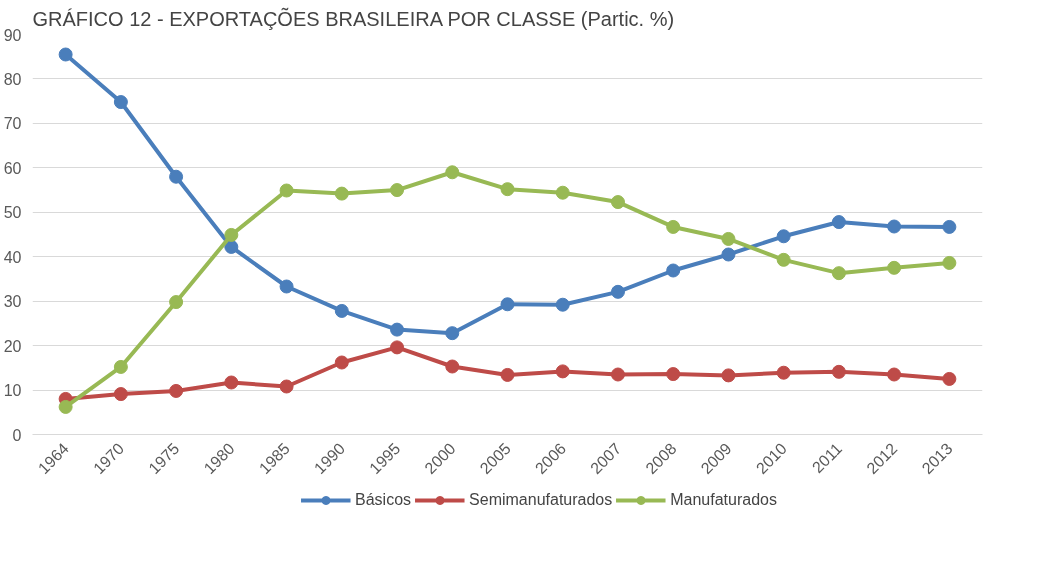  Describe the element at coordinates (17, 435) in the screenshot. I see `y-tick-label: 0` at that location.